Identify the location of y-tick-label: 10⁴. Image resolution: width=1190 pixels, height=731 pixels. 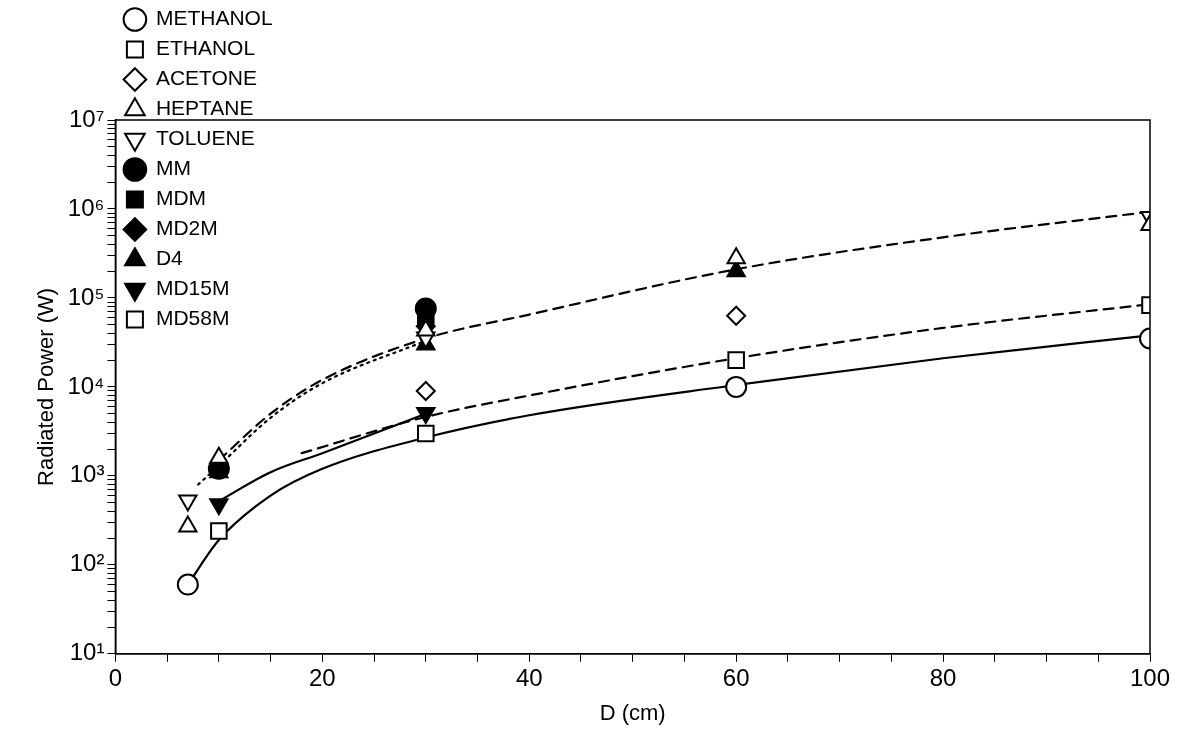
(86, 385).